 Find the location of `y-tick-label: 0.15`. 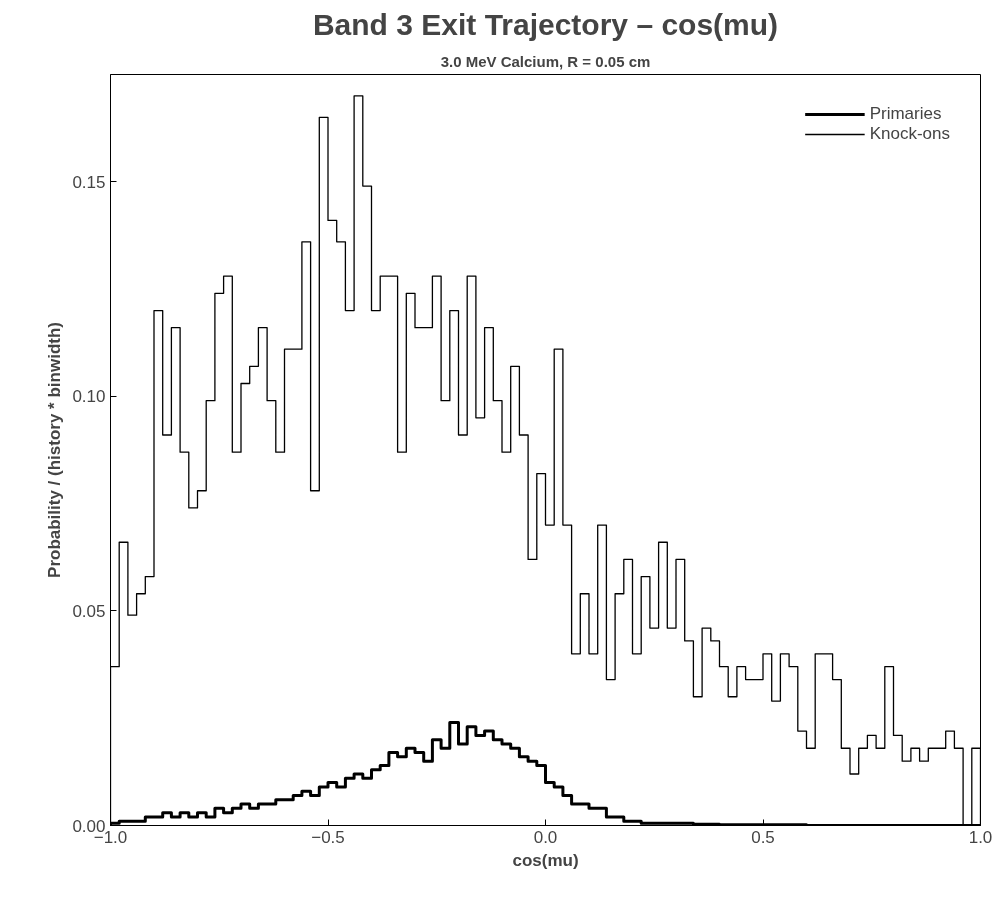

y-tick-label: 0.15 is located at coordinates (89, 182).